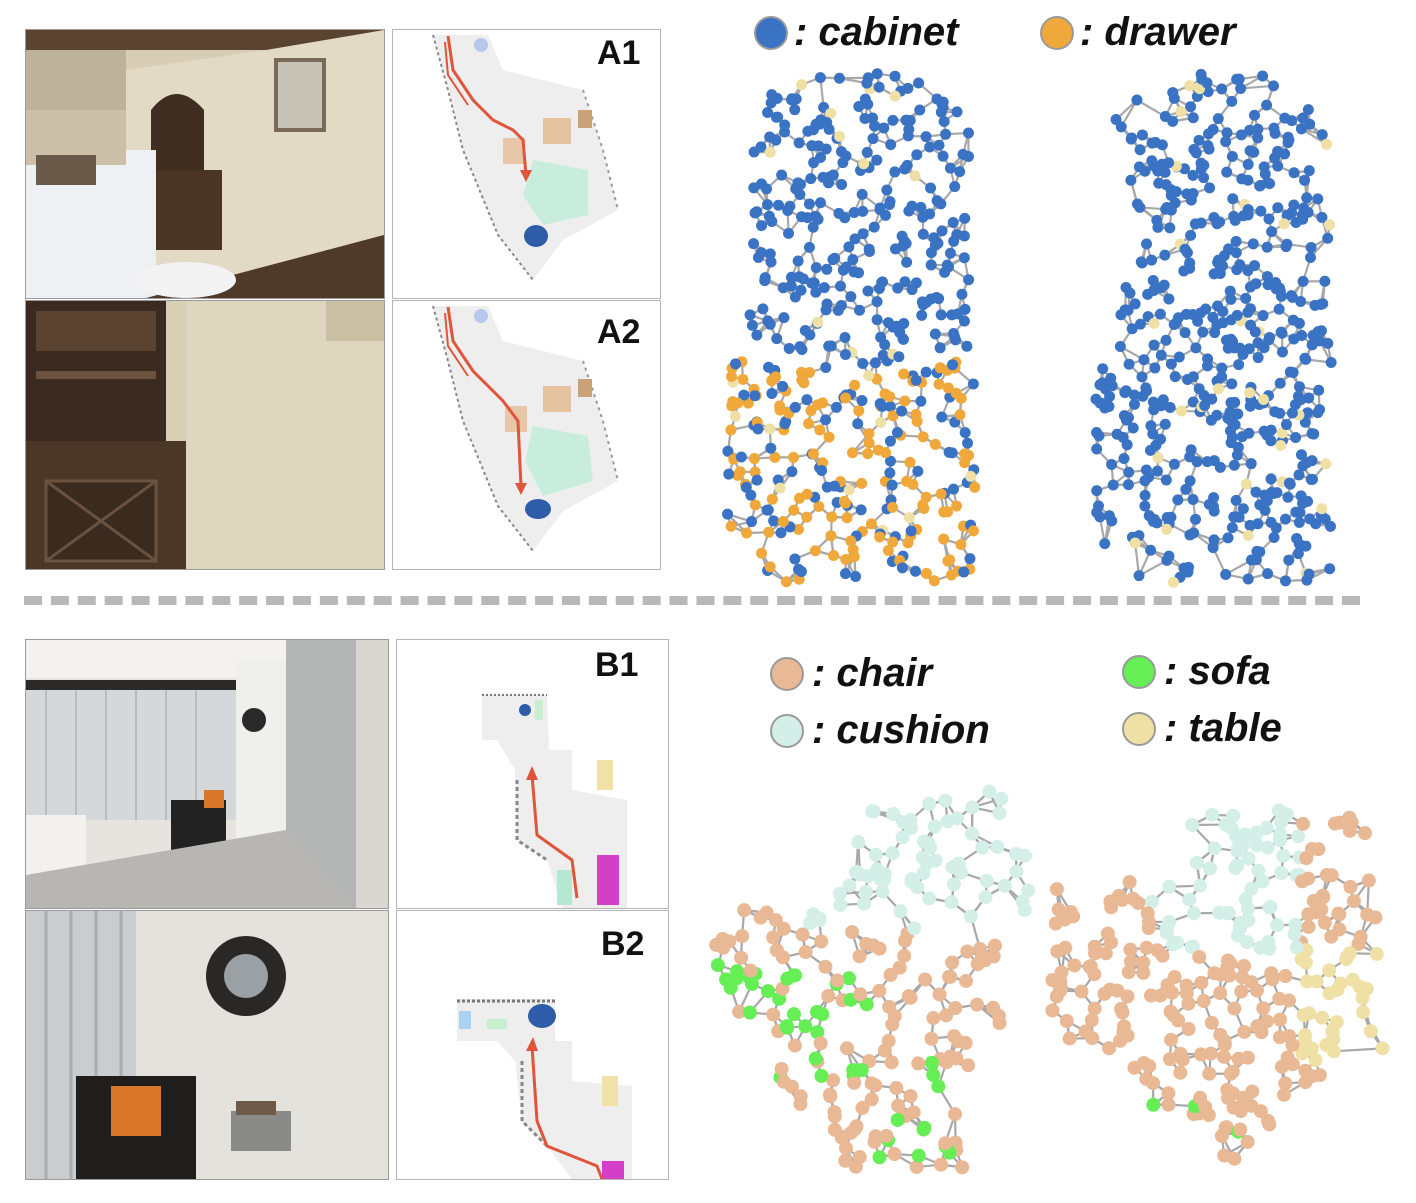 Image resolution: width=1416 pixels, height=1203 pixels. I want to click on photo-b1-room, so click(207, 774).